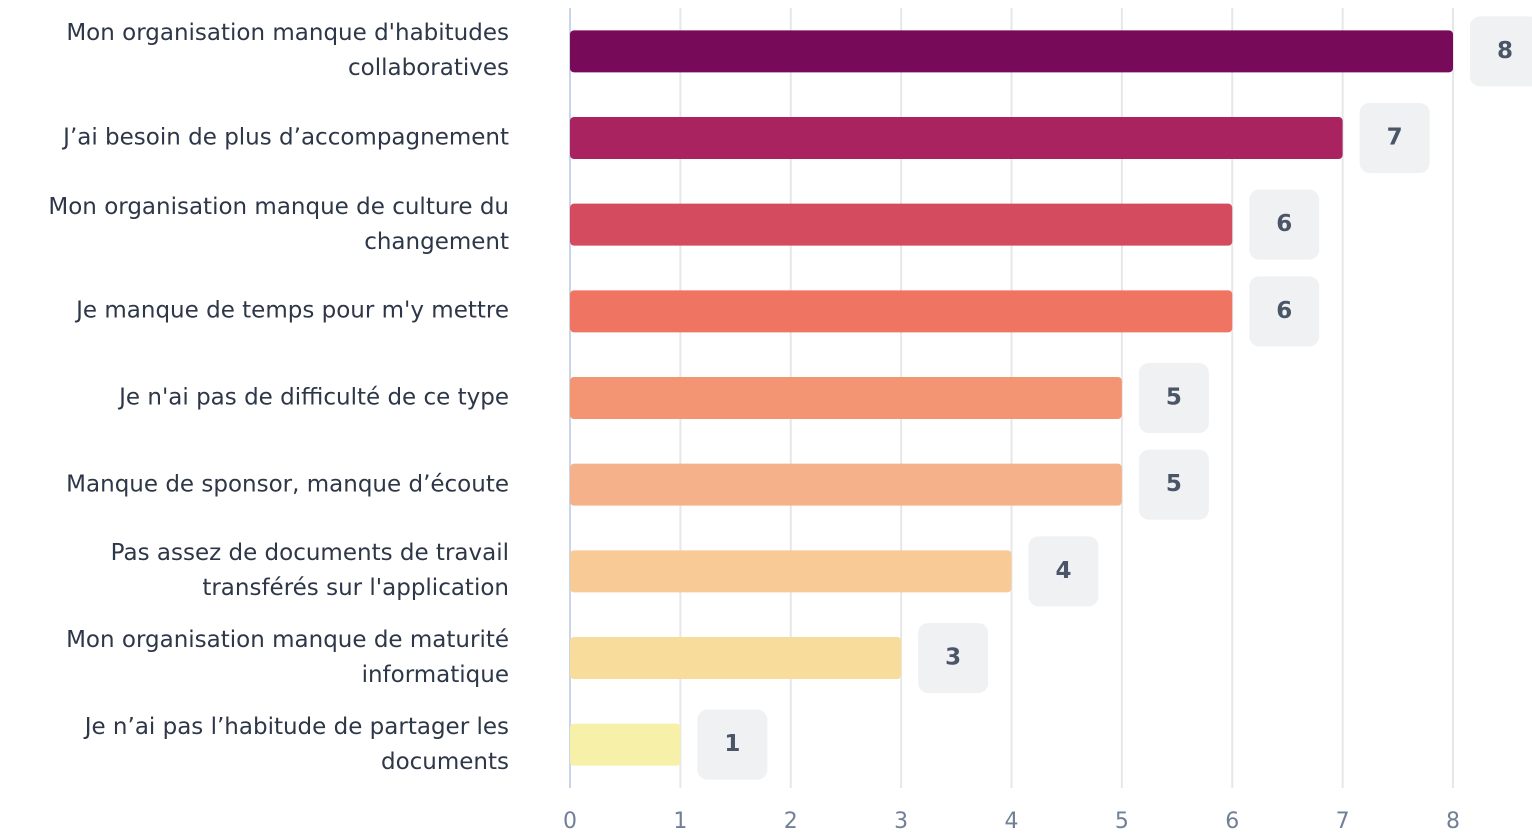  I want to click on x-tick-label: 4, so click(1012, 821).